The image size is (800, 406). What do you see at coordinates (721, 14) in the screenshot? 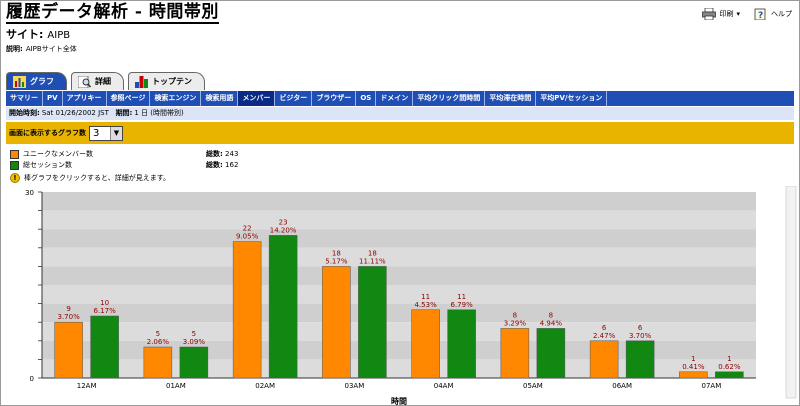
I see `print-link: 印刷 ▾` at bounding box center [721, 14].